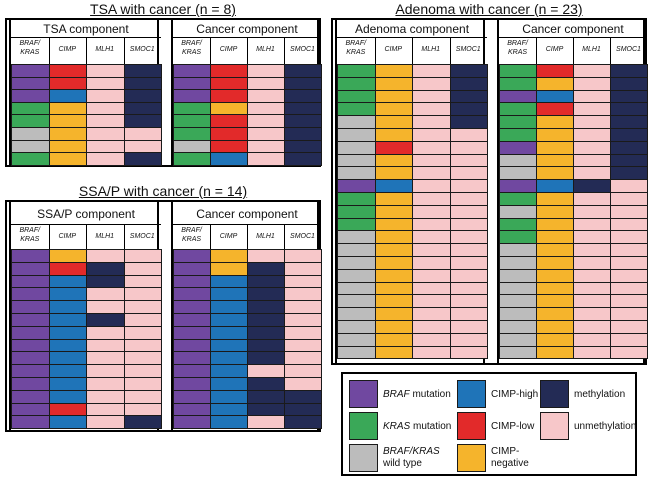 The width and height of the screenshot is (650, 479). I want to click on ssa-component-table: SSA/P component BRAF/ KRAS CIMP MLH1 SMOC1, so click(85, 316).